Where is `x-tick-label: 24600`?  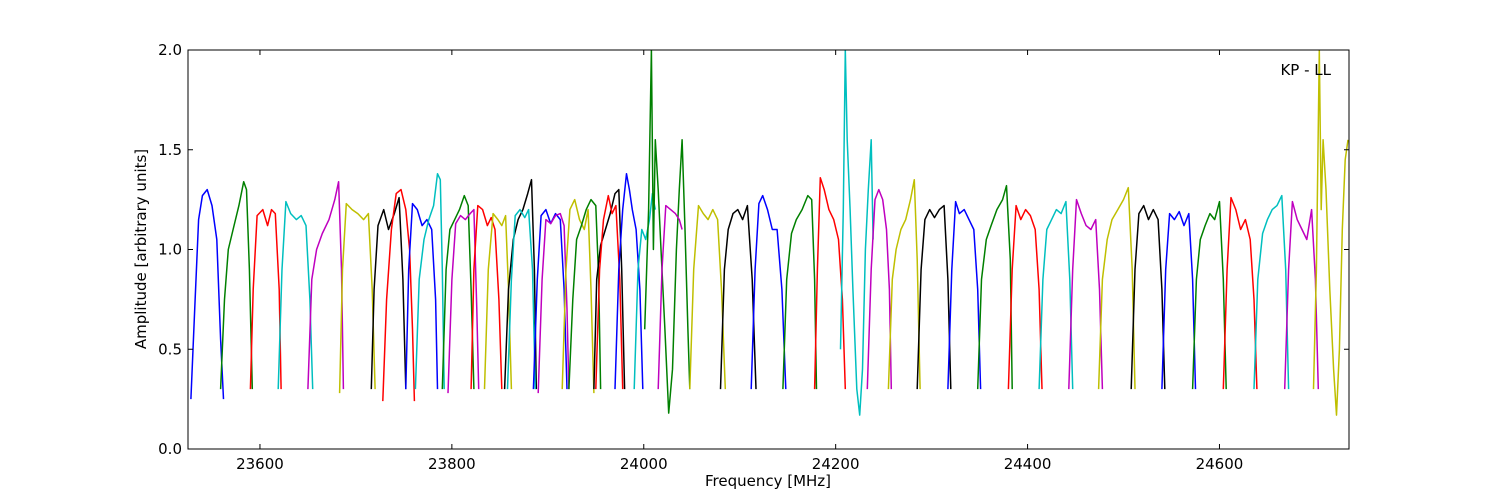
x-tick-label: 24600 is located at coordinates (1220, 464).